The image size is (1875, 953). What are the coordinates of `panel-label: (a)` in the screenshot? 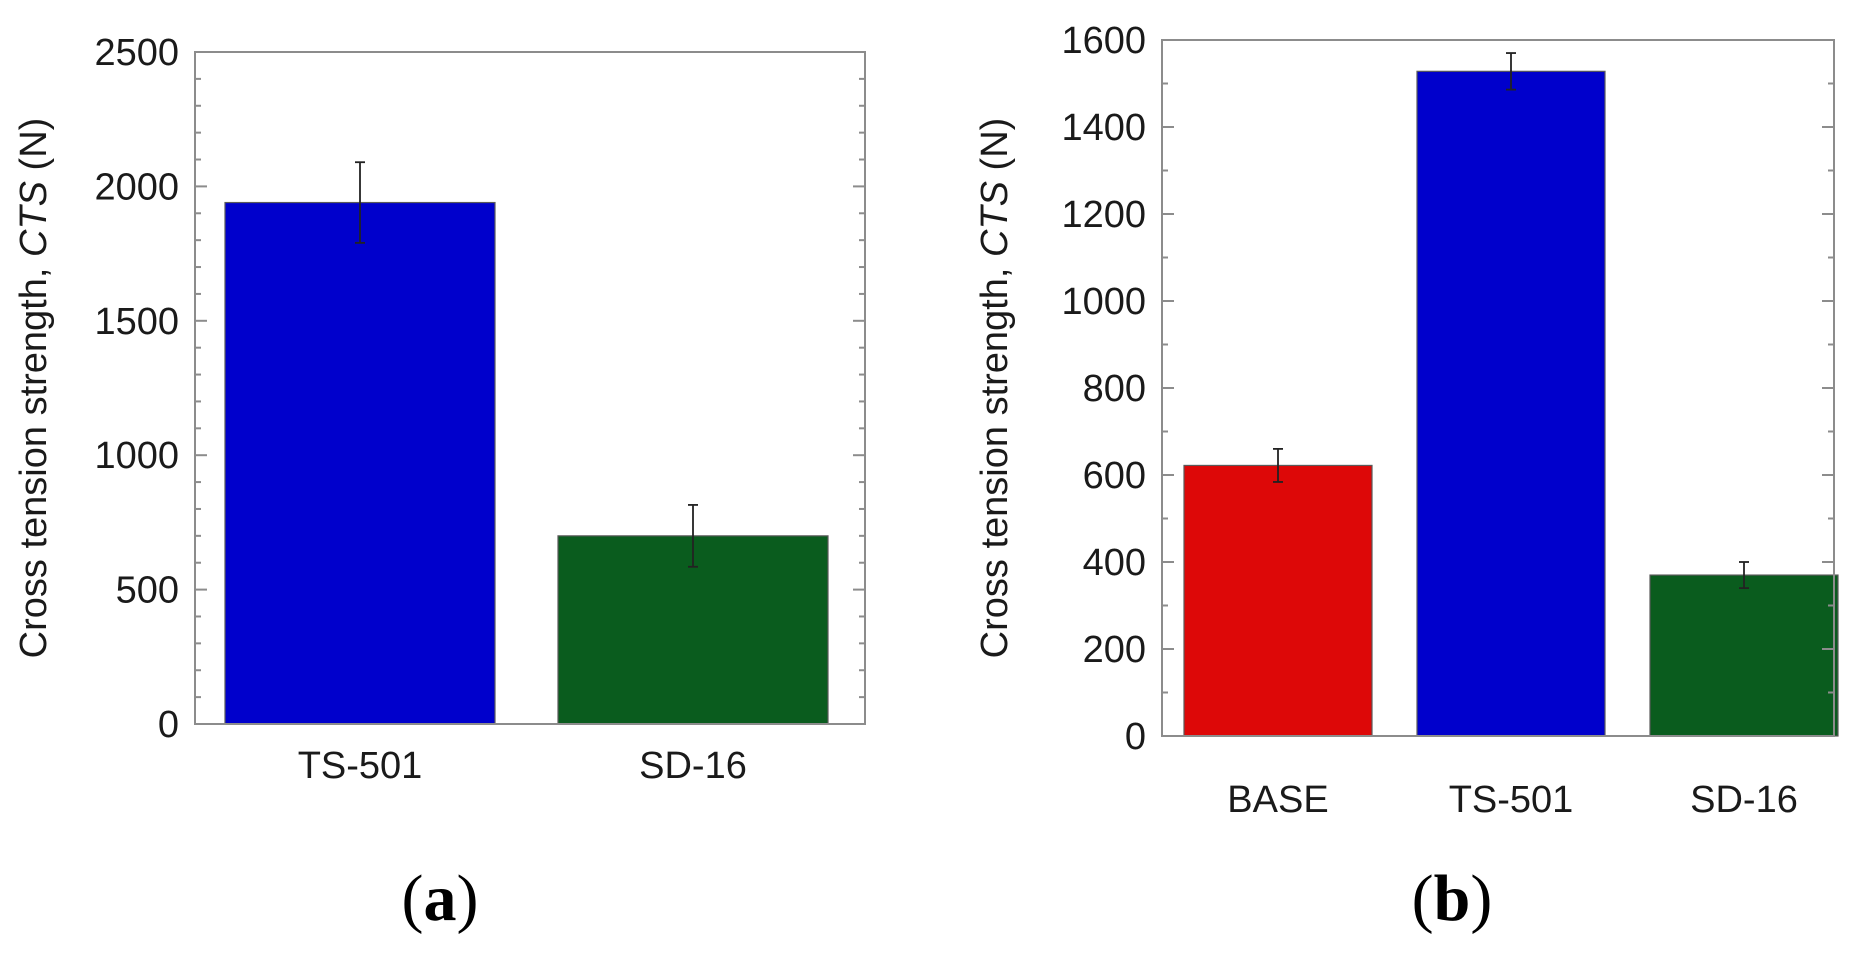 It's located at (440, 898).